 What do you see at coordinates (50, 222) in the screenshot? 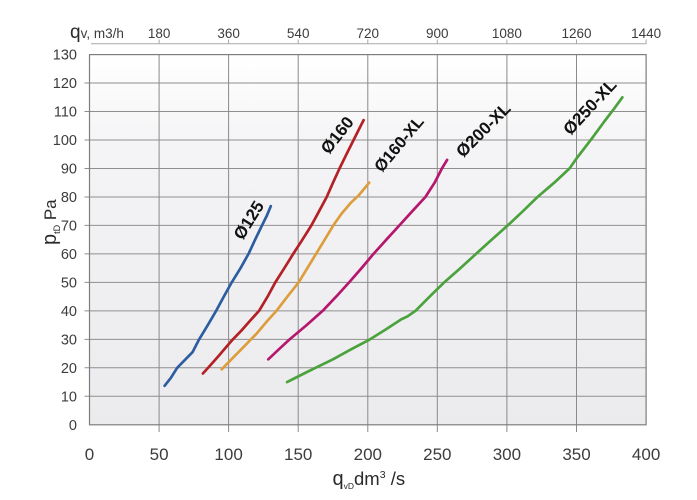
I see `svg-text: ptD Pa` at bounding box center [50, 222].